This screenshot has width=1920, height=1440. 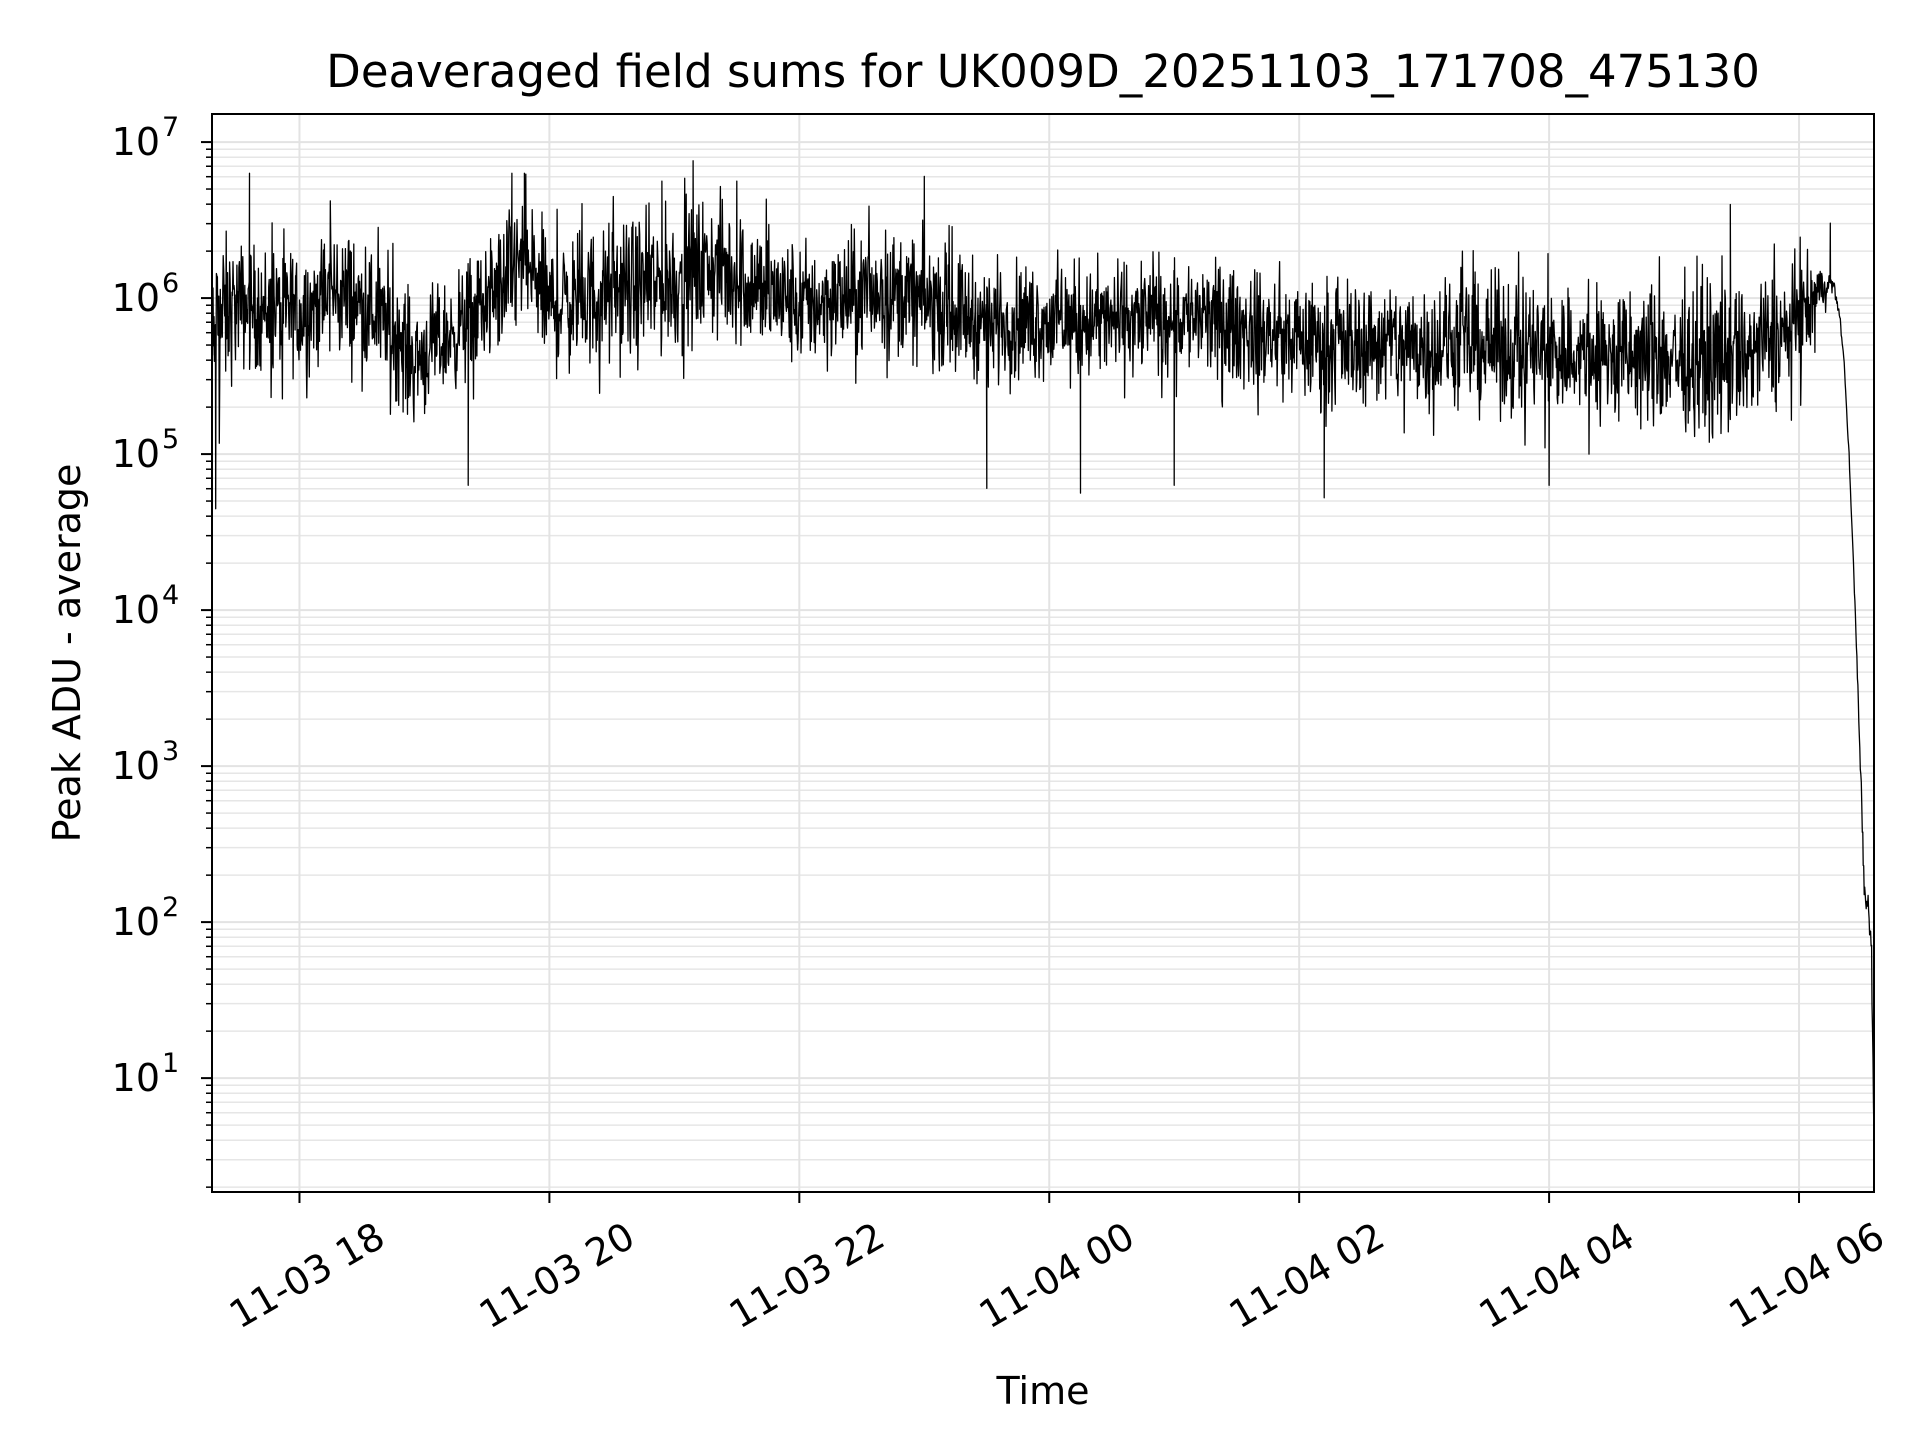 What do you see at coordinates (170, 283) in the screenshot?
I see `y-tick-label-exponent: 6` at bounding box center [170, 283].